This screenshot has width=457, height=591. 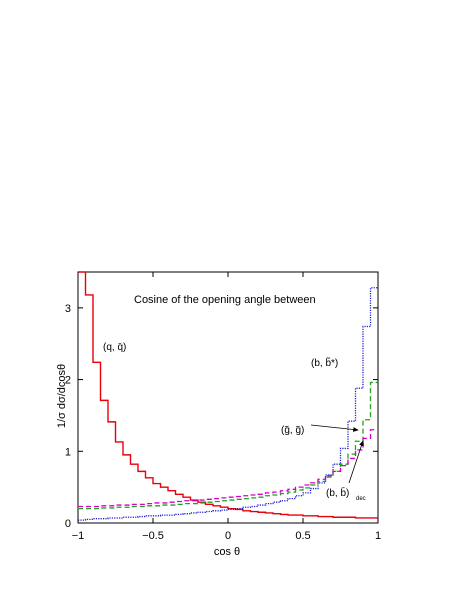 I want to click on arrow-b-bbar-dec, so click(x=356, y=462).